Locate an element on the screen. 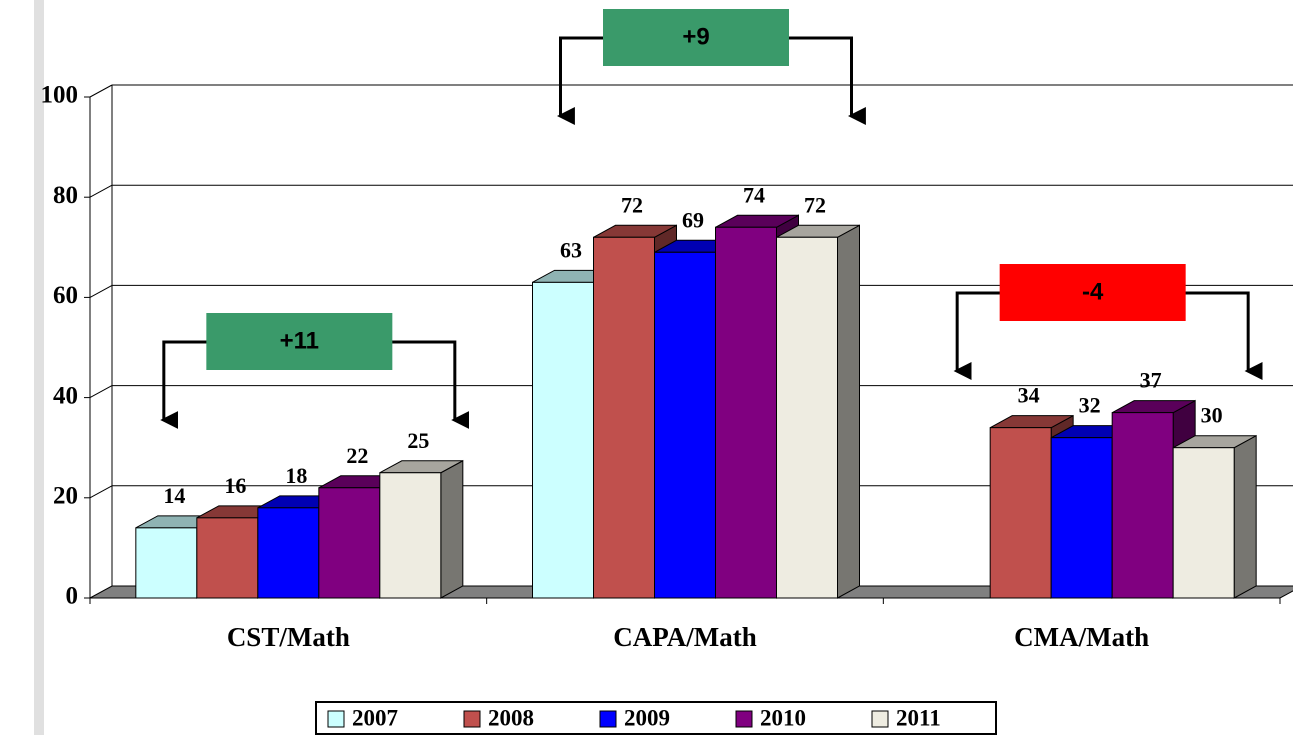 The height and width of the screenshot is (735, 1293). x-tick-label: CAPA/Math is located at coordinates (684, 637).